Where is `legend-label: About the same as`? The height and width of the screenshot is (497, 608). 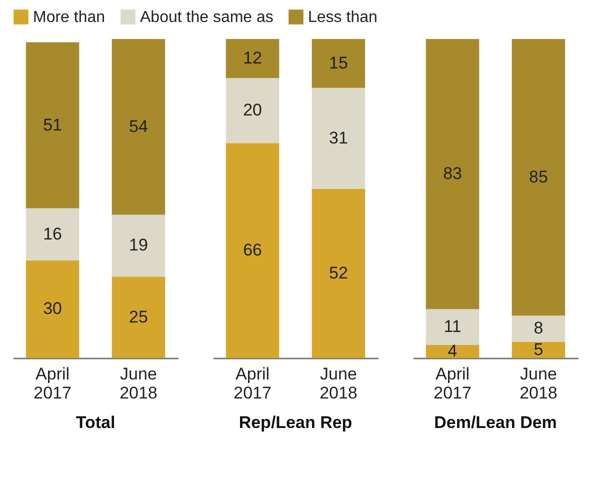 legend-label: About the same as is located at coordinates (207, 17).